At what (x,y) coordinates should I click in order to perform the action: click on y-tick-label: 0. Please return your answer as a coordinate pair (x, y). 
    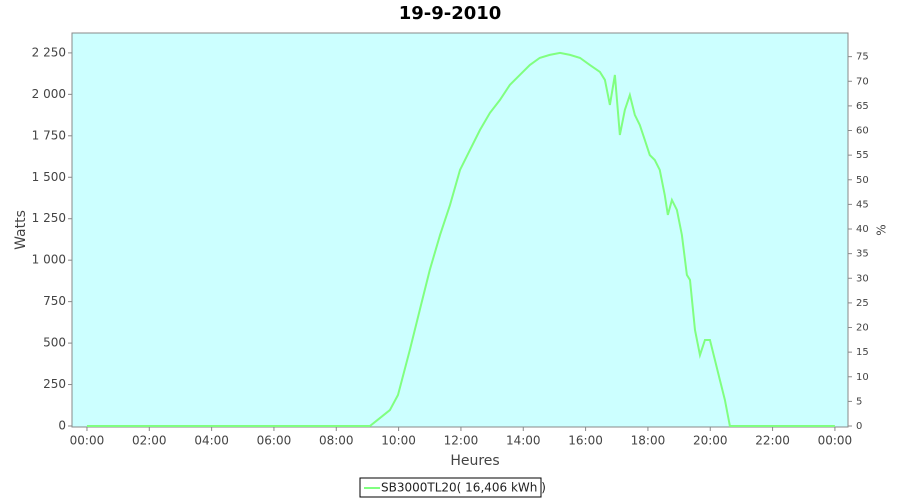
    Looking at the image, I should click on (62, 426).